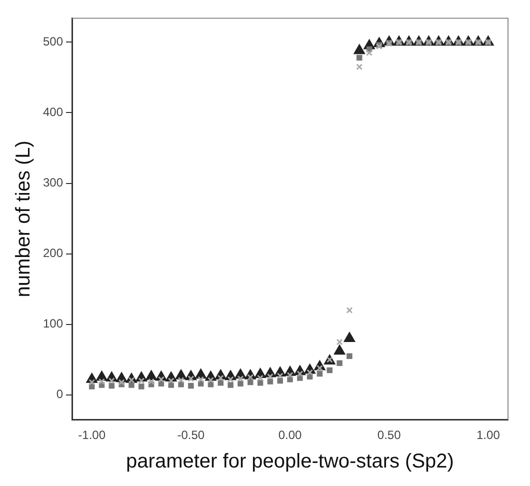 The image size is (530, 486). What do you see at coordinates (53, 41) in the screenshot?
I see `y-tick-label: 500` at bounding box center [53, 41].